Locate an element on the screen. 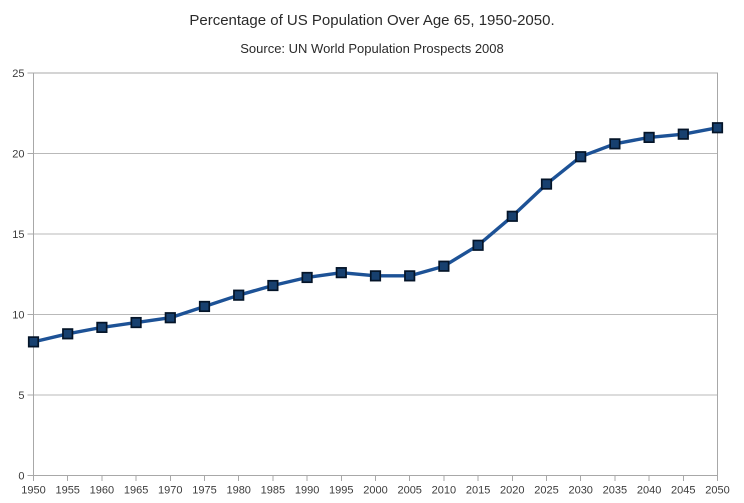 Image resolution: width=744 pixels, height=503 pixels. x-tick-label: 2015 is located at coordinates (478, 491).